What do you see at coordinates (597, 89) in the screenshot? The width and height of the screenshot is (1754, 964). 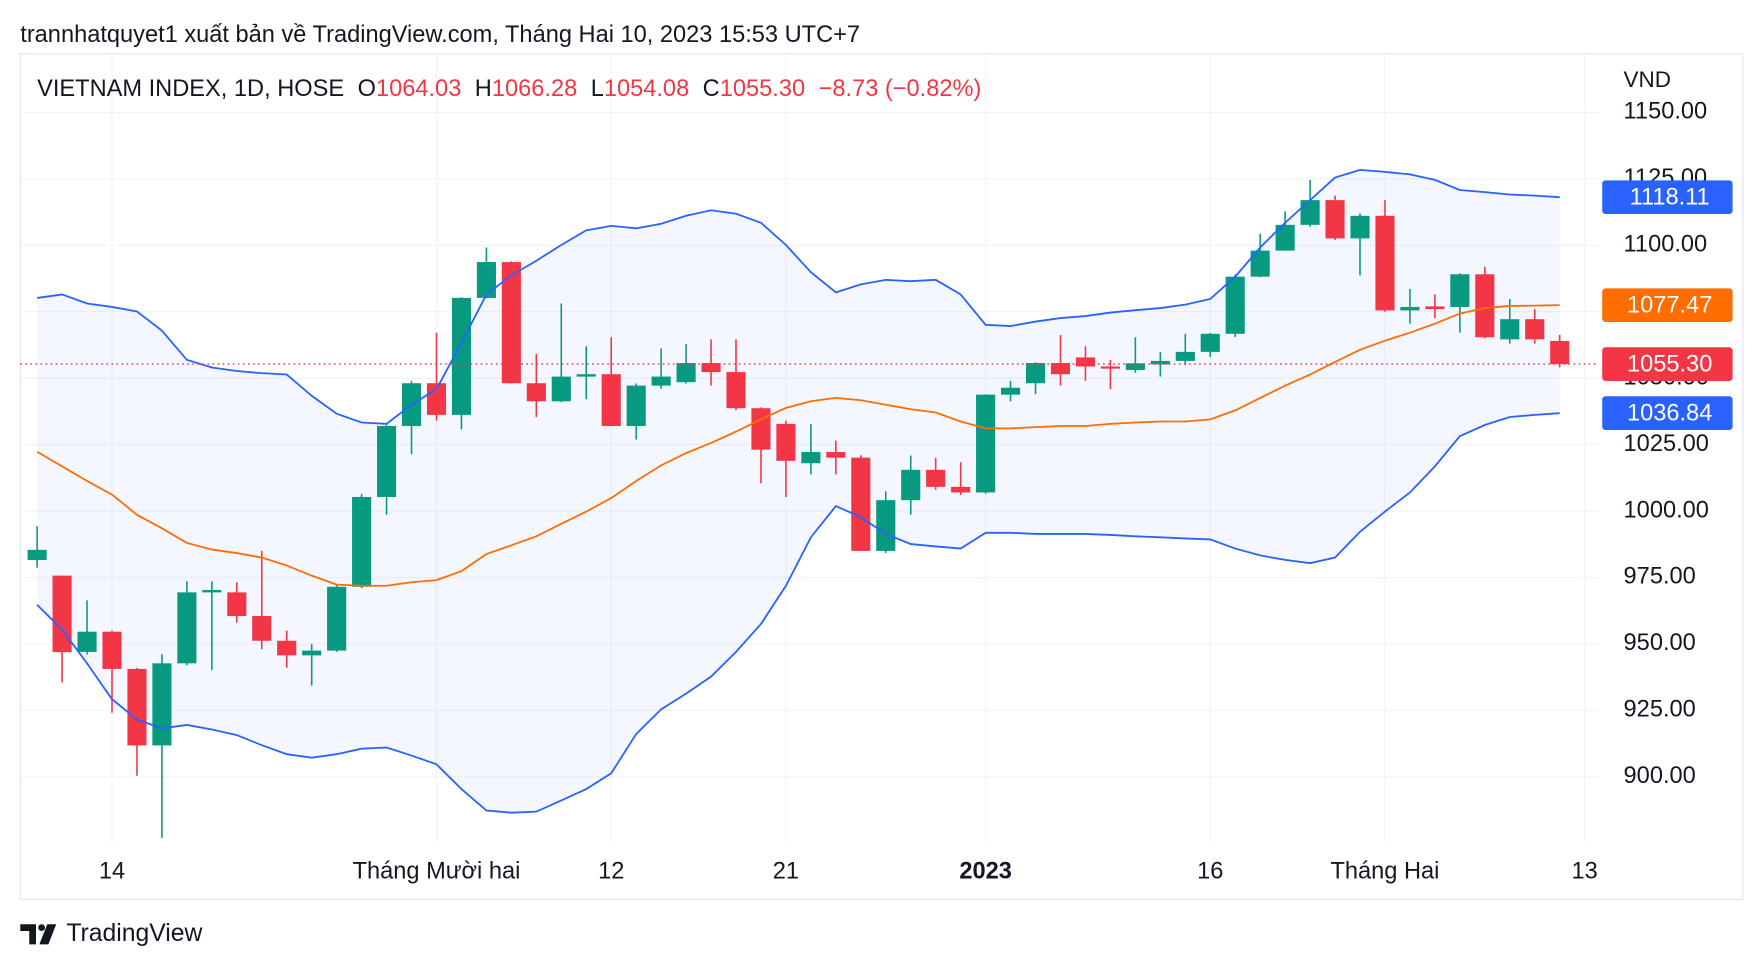 I see `legend-text: L` at bounding box center [597, 89].